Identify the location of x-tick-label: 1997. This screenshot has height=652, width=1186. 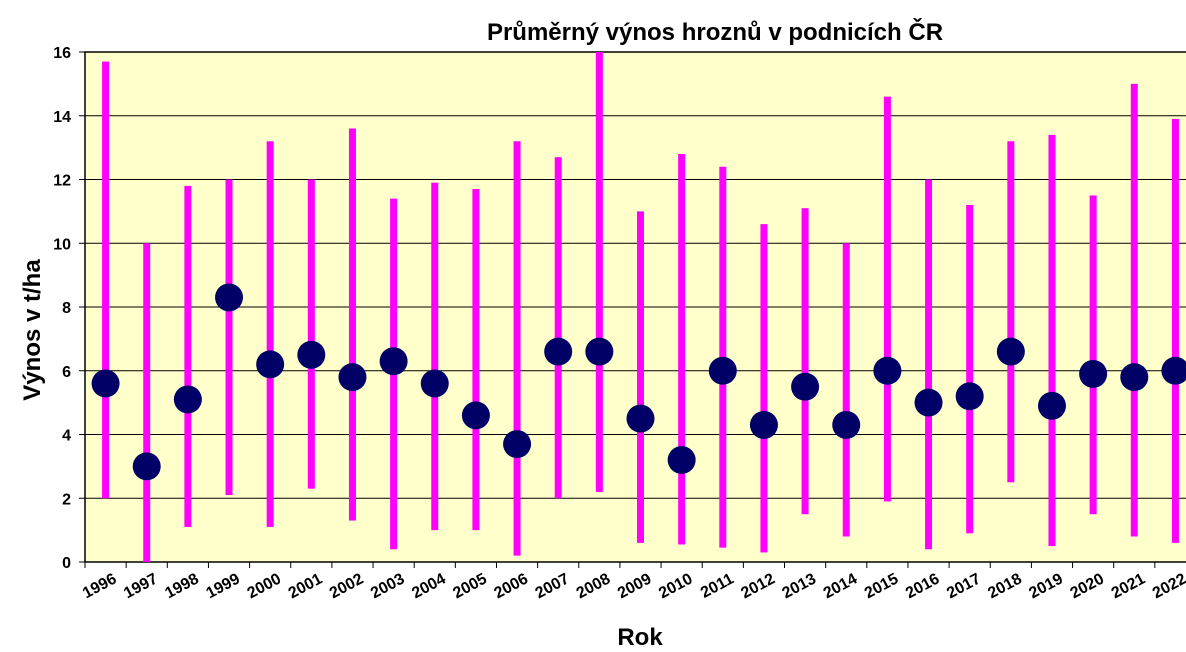
(140, 586).